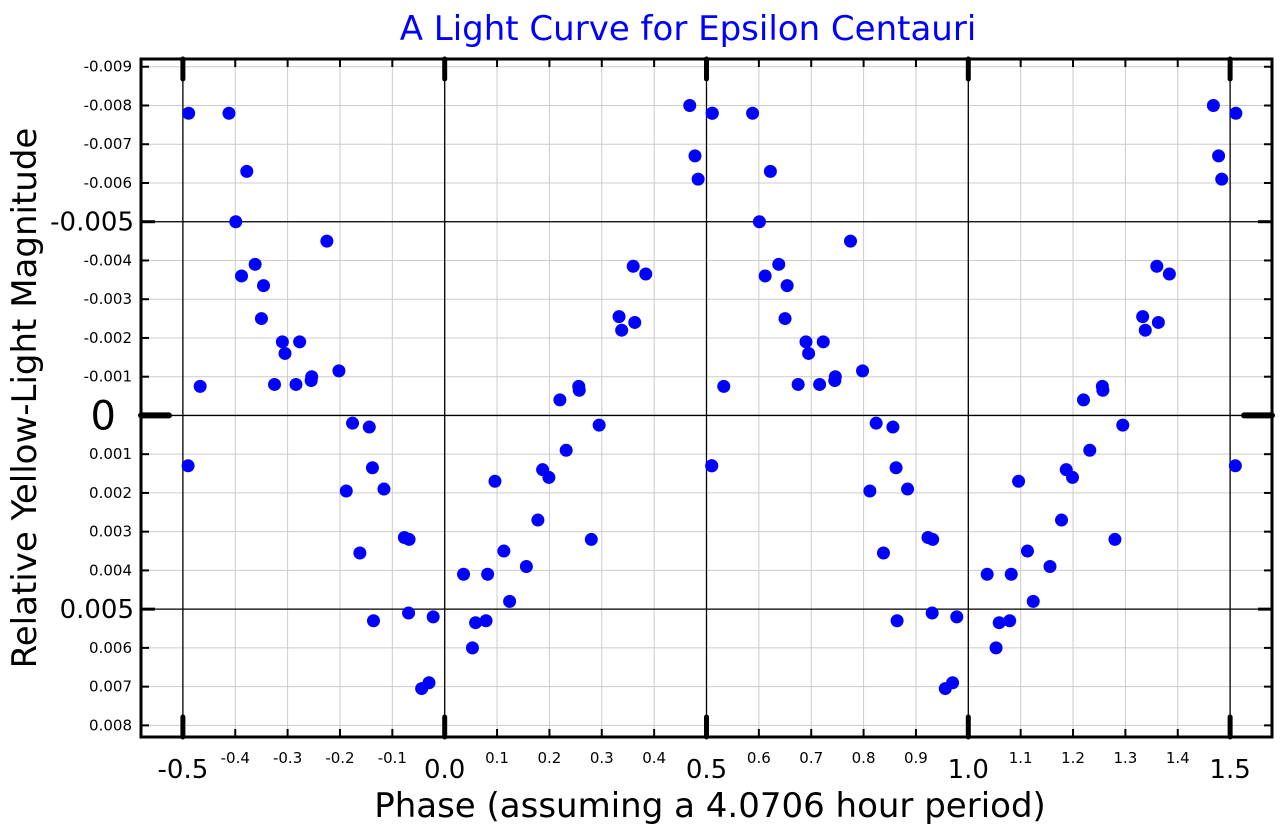 This screenshot has width=1280, height=832. I want to click on y-tick-label: -0.004, so click(108, 260).